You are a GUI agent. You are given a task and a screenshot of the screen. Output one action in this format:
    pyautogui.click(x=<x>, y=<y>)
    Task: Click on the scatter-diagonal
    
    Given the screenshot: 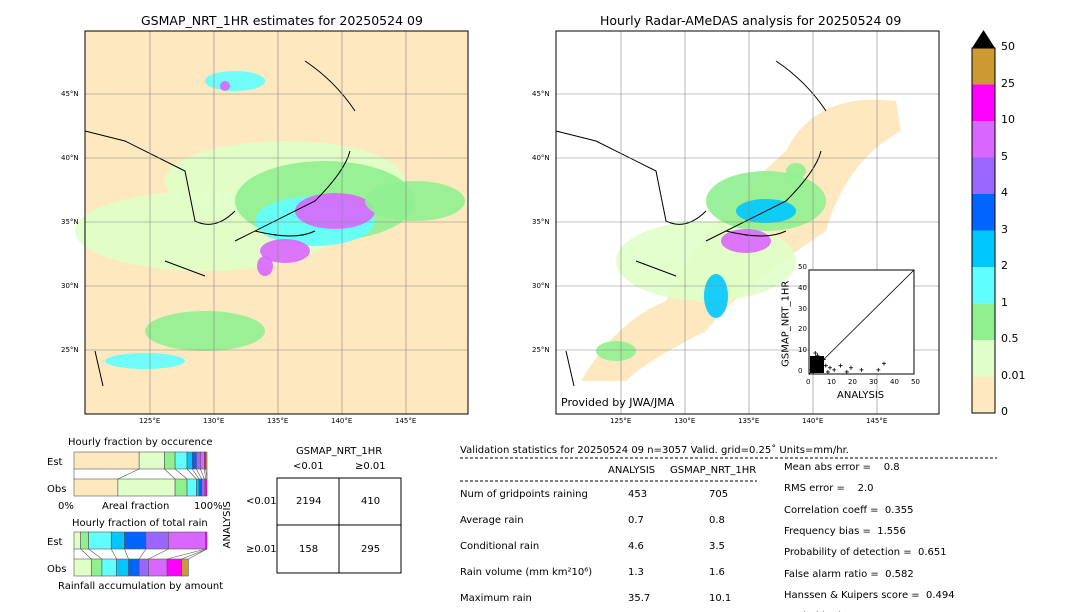 What is the action you would take?
    pyautogui.click(x=861, y=322)
    